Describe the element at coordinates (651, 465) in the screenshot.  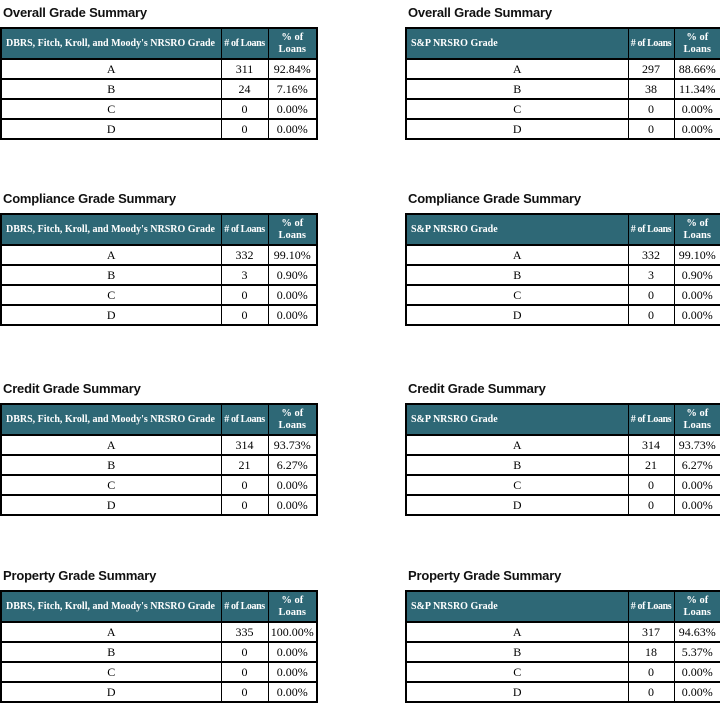
I see `loan-count-cell: 21` at that location.